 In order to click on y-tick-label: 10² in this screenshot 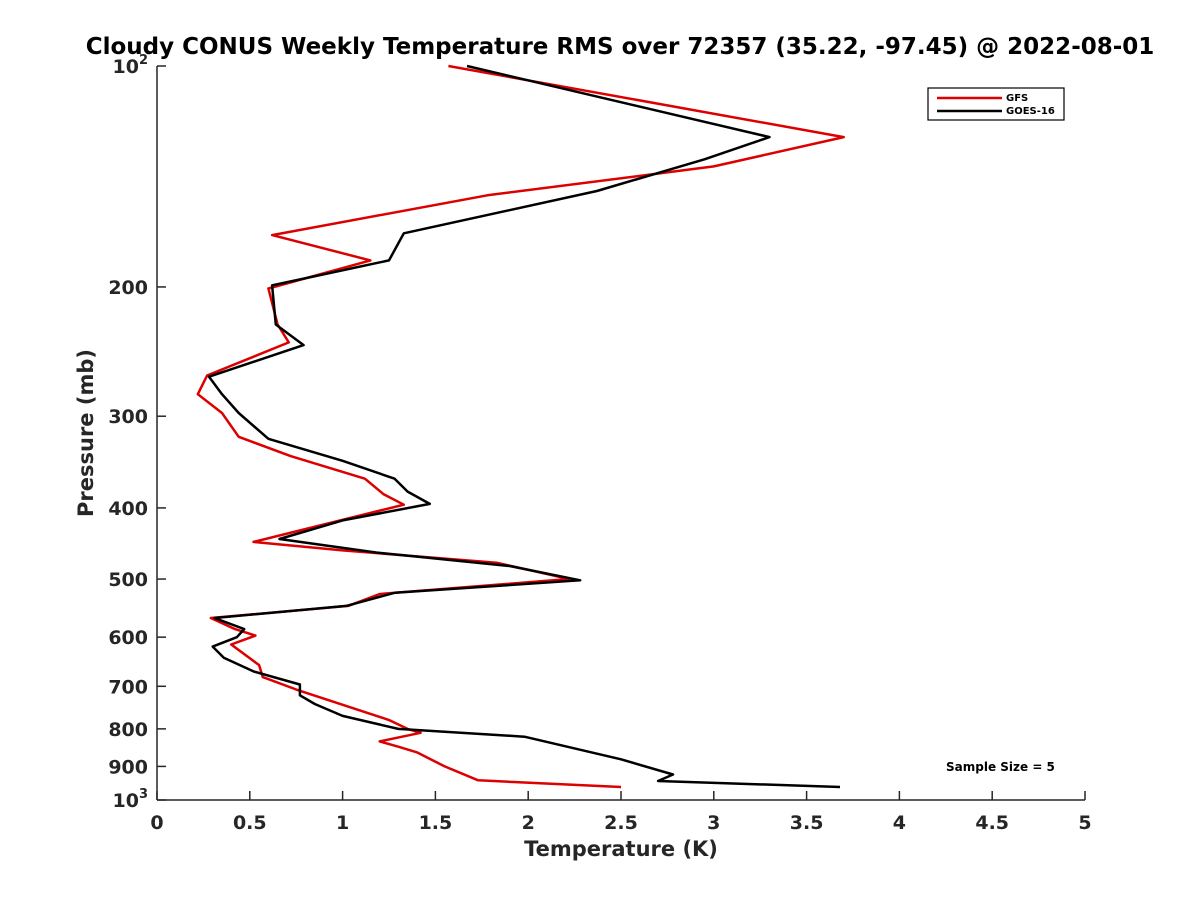, I will do `click(131, 65)`.